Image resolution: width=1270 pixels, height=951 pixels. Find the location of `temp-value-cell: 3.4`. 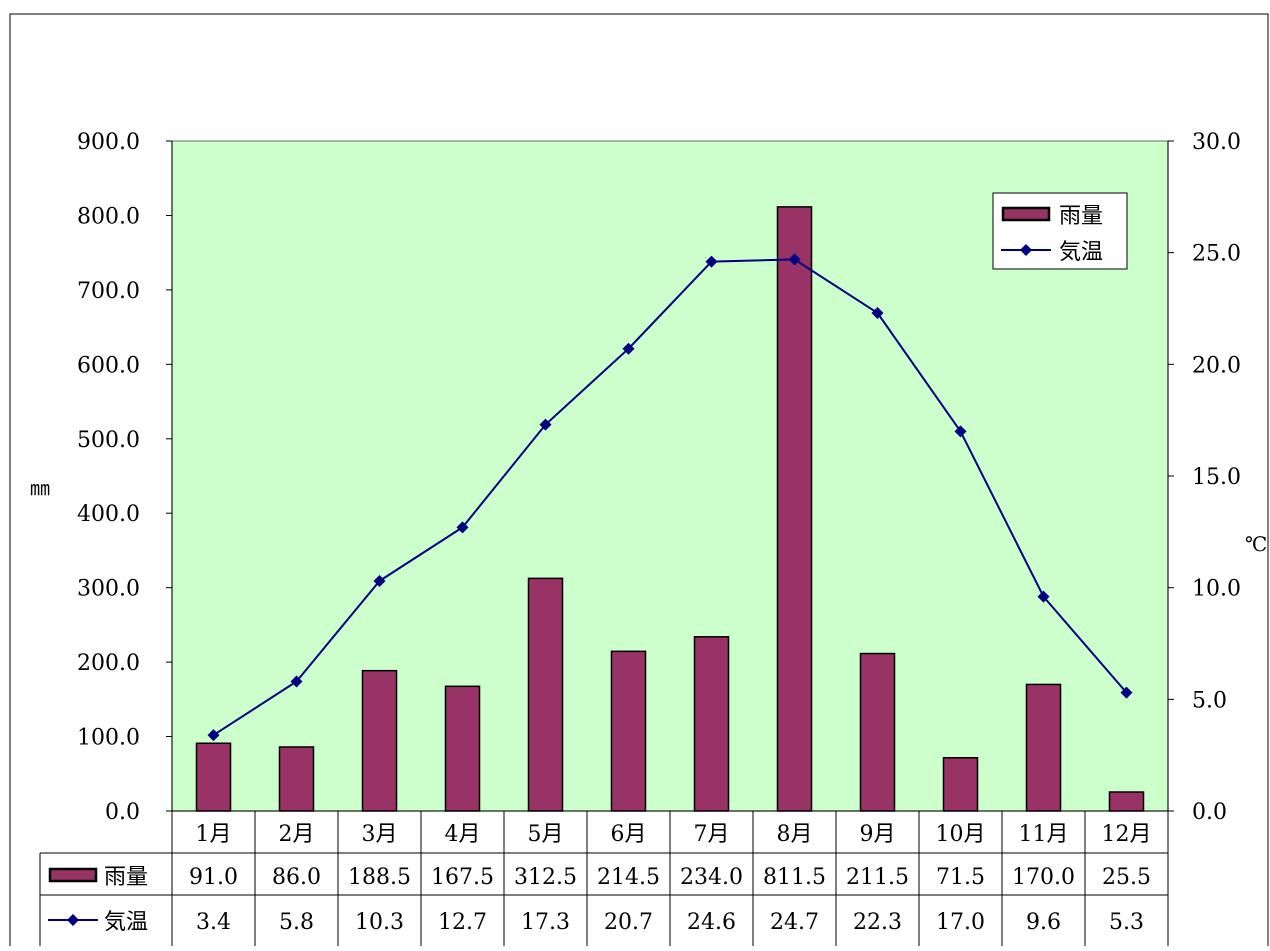

temp-value-cell: 3.4 is located at coordinates (213, 922).